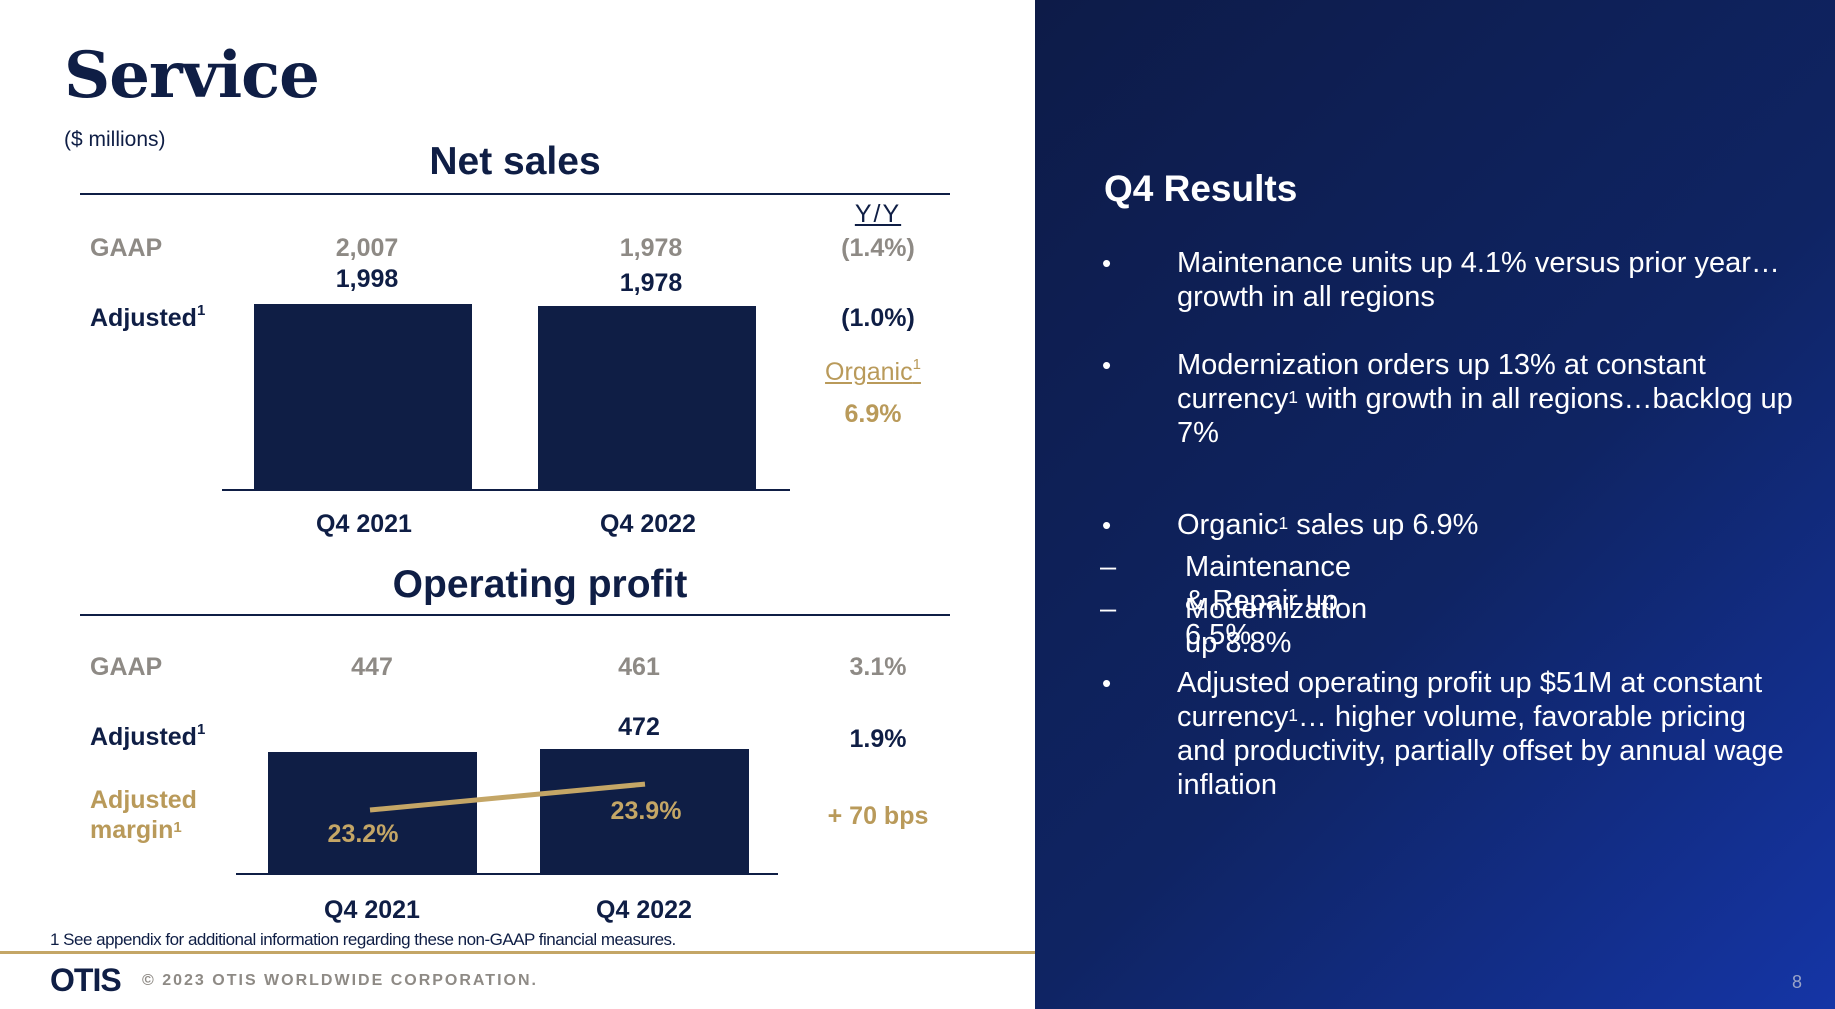 This screenshot has height=1009, width=1835. What do you see at coordinates (340, 980) in the screenshot?
I see `copyright: © 2023 OTIS WORLDWIDE CORPORATION.` at bounding box center [340, 980].